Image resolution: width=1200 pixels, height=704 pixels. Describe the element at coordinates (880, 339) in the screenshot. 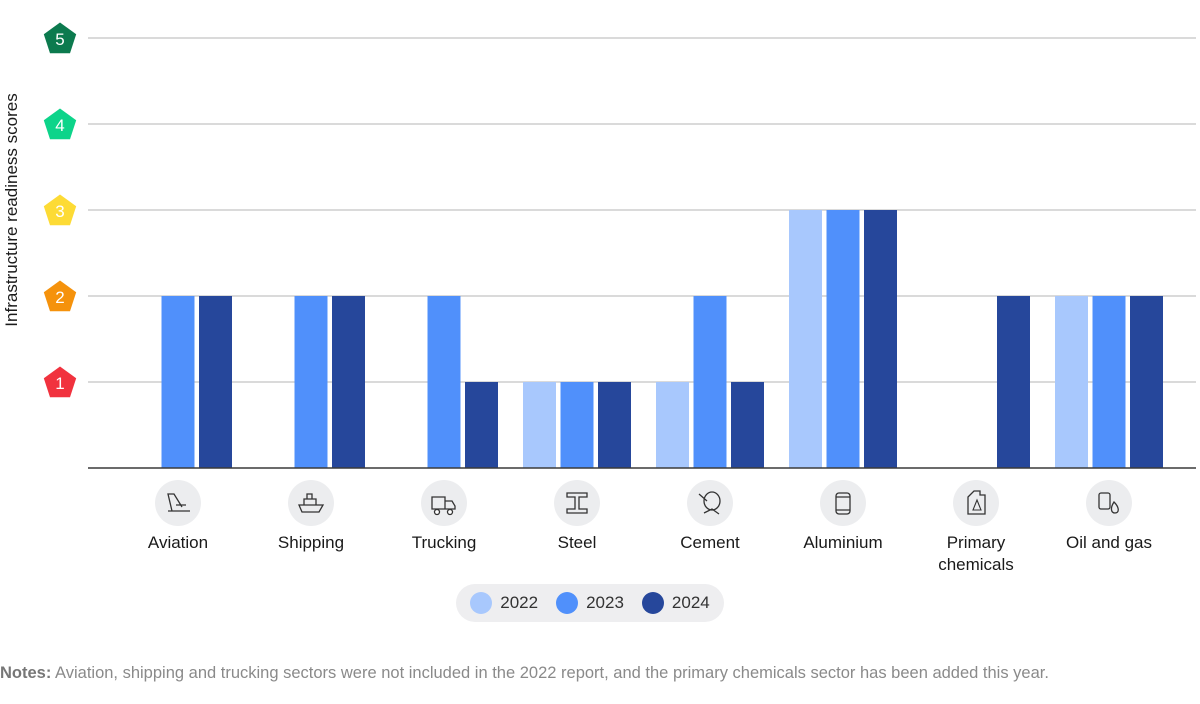

I see `bar-aluminium-2024` at that location.